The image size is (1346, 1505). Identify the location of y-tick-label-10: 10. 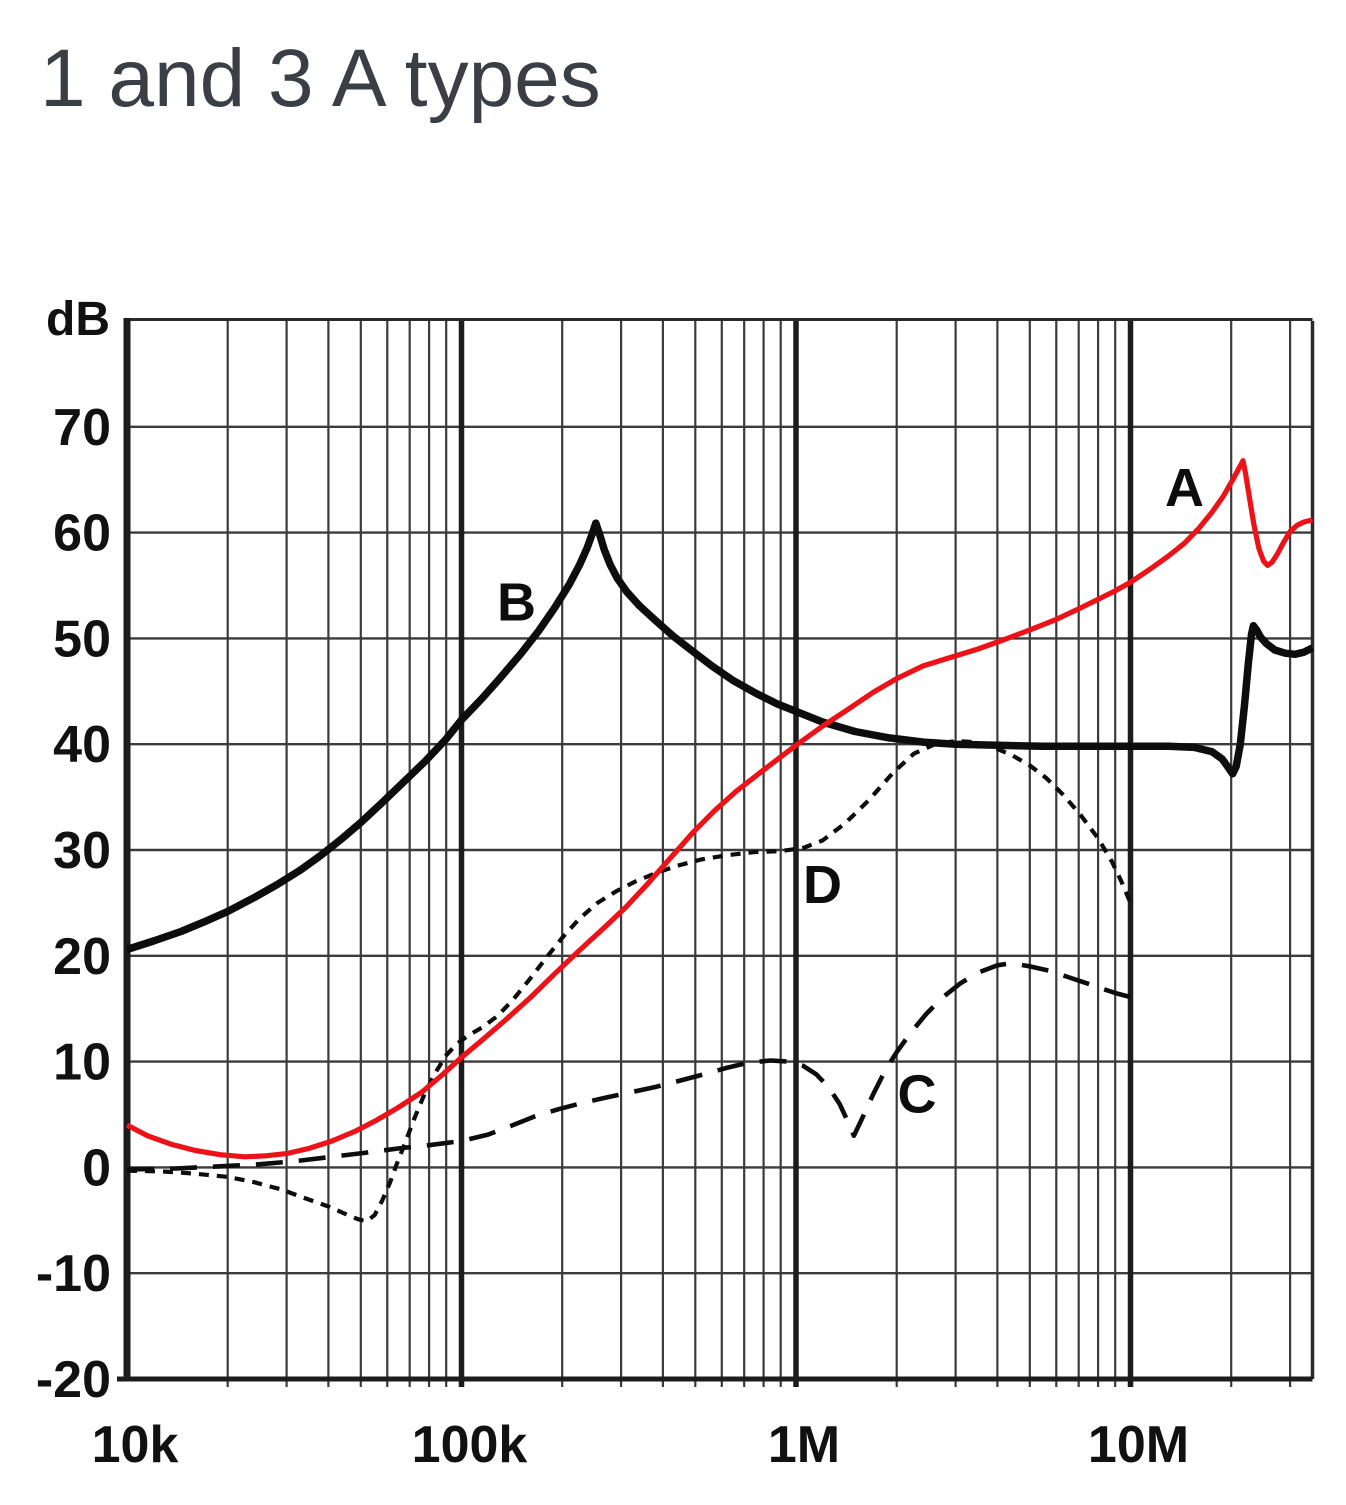
(82, 1063).